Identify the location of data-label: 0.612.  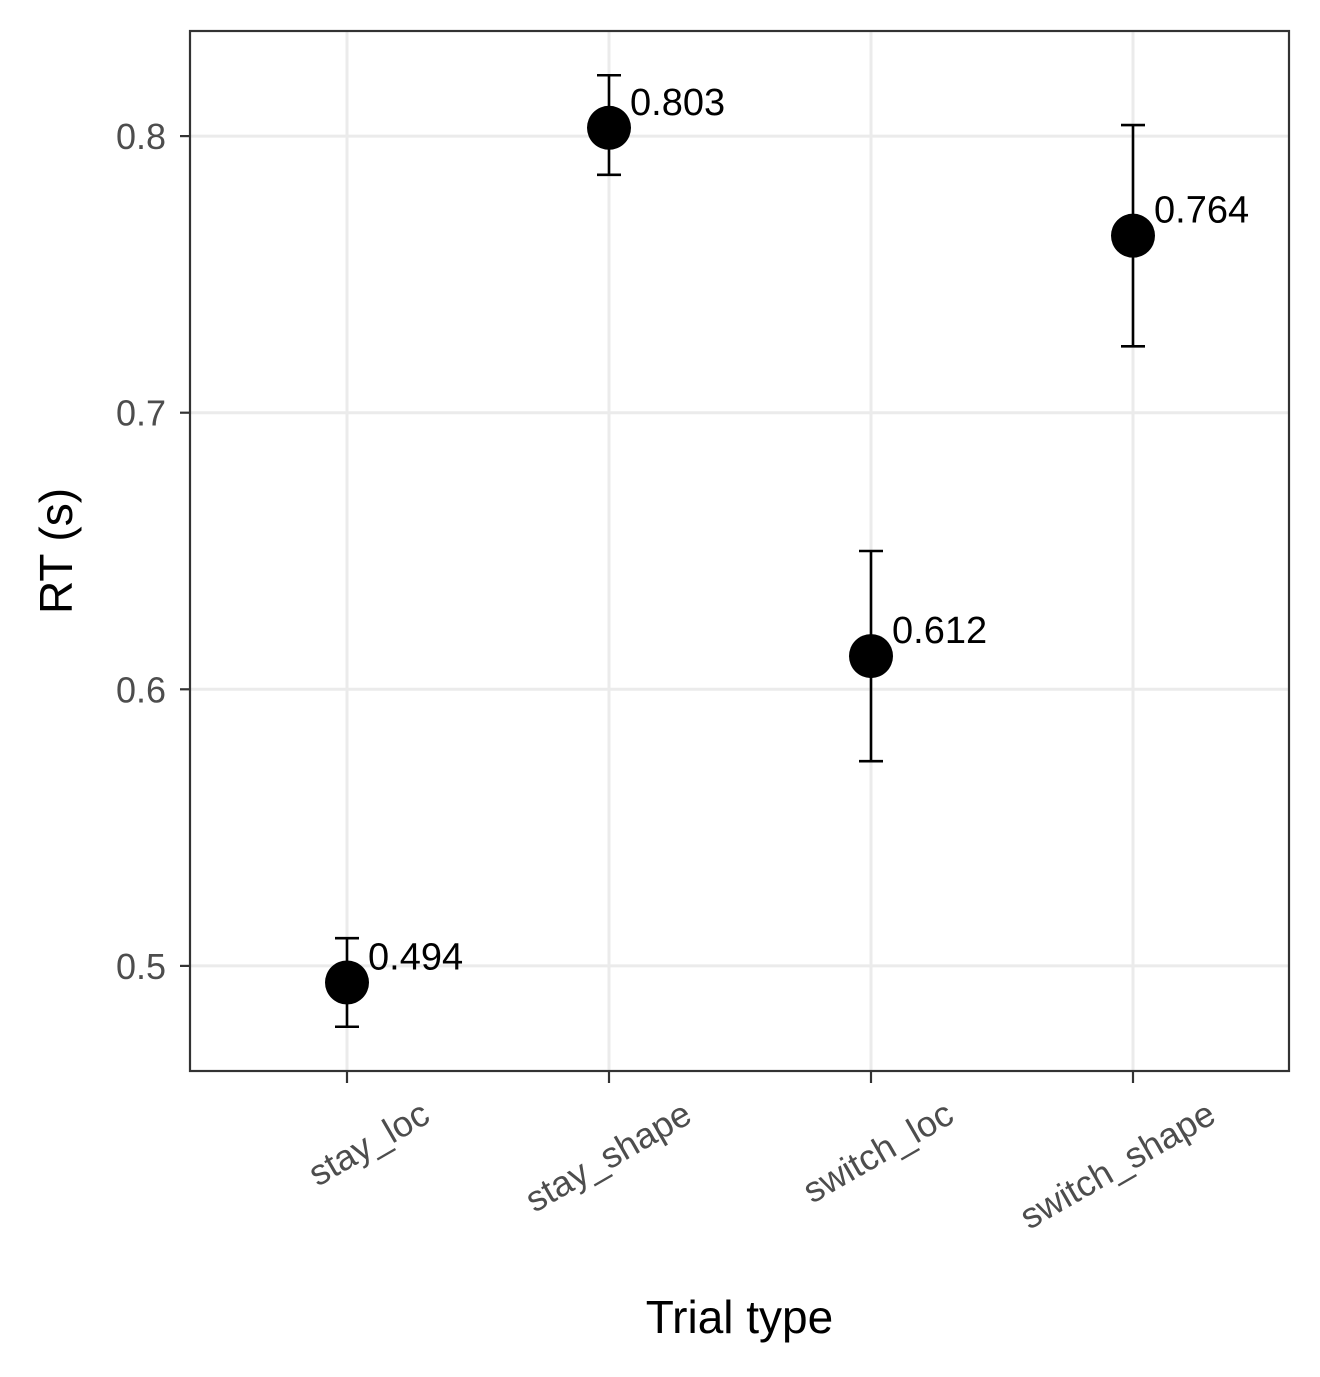
(939, 631).